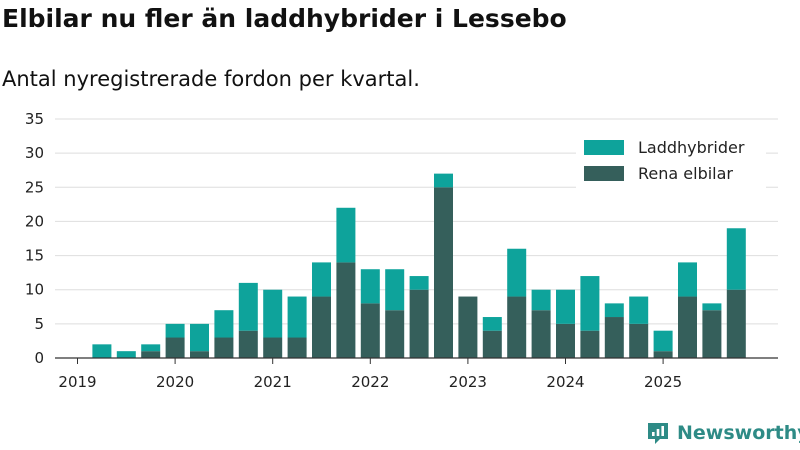 This screenshot has height=450, width=800. Describe the element at coordinates (663, 382) in the screenshot. I see `x-tick-label: 2025` at that location.